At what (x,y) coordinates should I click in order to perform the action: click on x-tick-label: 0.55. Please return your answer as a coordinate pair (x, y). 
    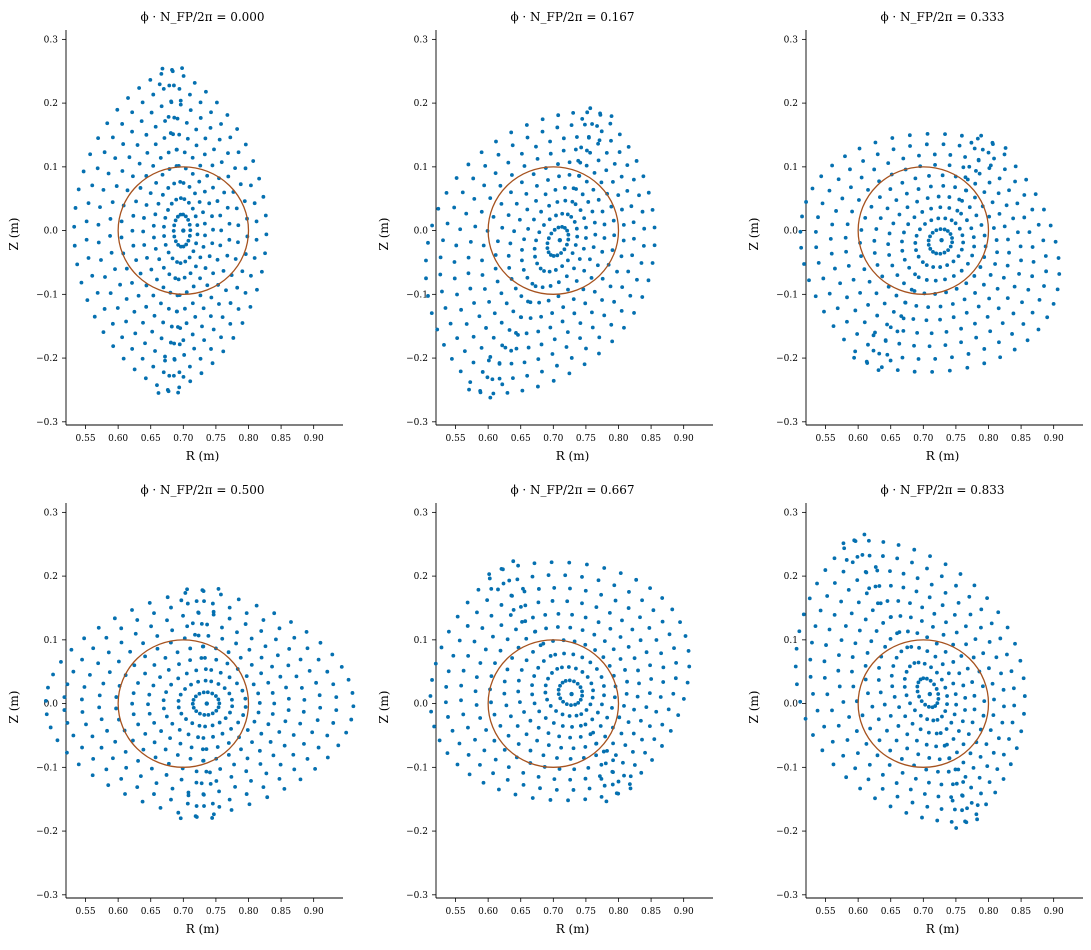
    Looking at the image, I should click on (456, 439).